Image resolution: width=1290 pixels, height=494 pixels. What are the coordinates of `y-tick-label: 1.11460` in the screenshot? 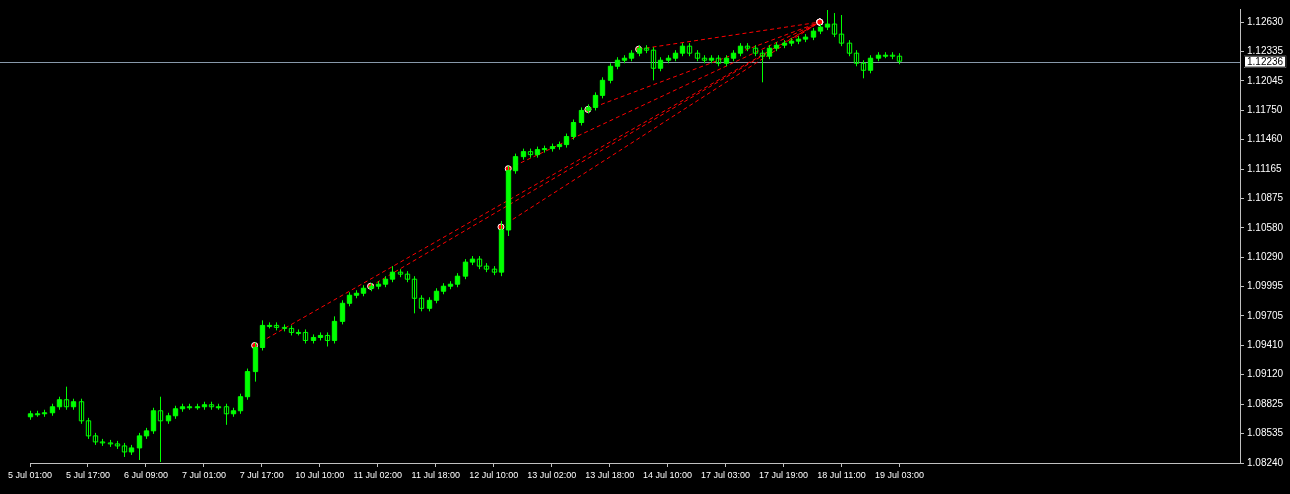 It's located at (1265, 139).